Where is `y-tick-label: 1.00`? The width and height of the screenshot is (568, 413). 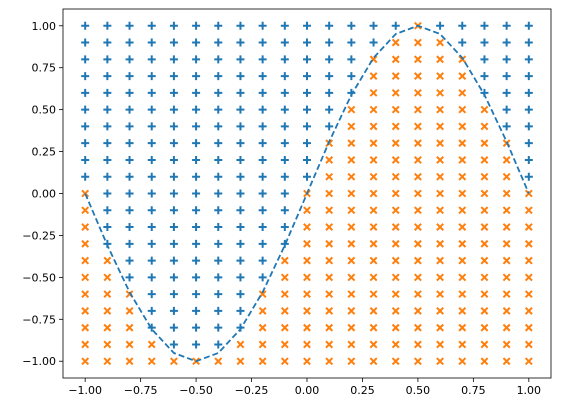 y-tick-label: 1.00 is located at coordinates (44, 26).